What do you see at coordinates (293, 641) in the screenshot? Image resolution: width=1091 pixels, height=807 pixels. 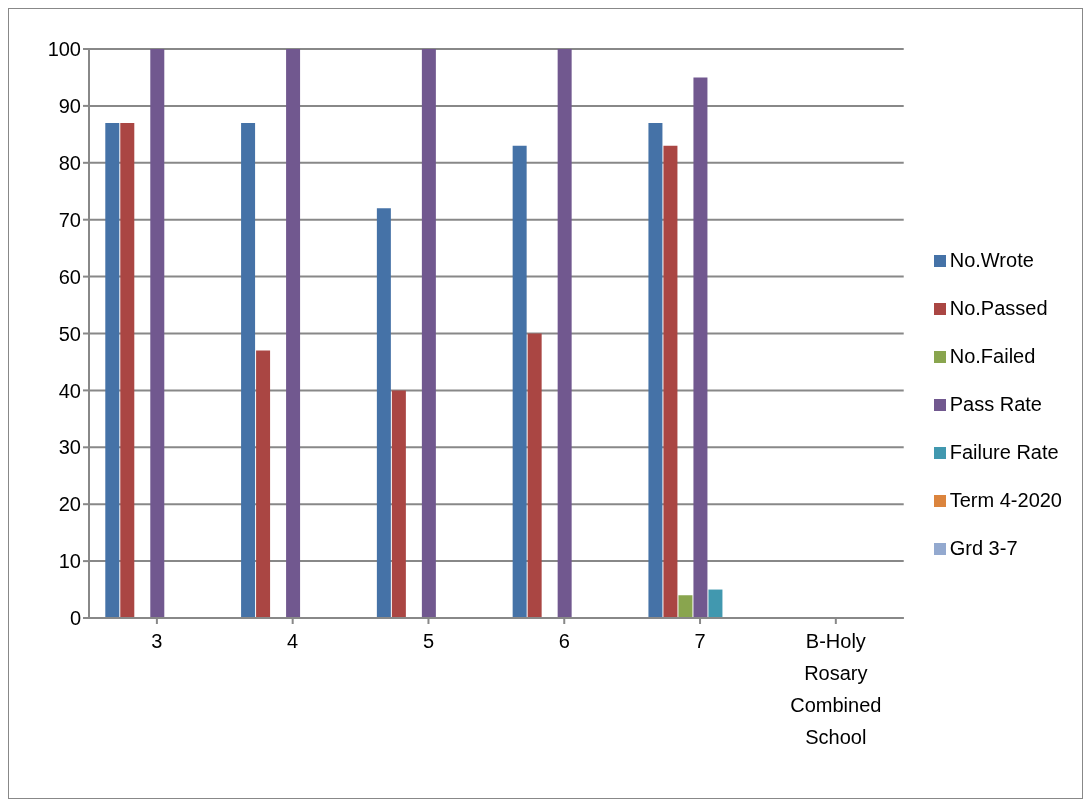 I see `x-tick-label: 4` at bounding box center [293, 641].